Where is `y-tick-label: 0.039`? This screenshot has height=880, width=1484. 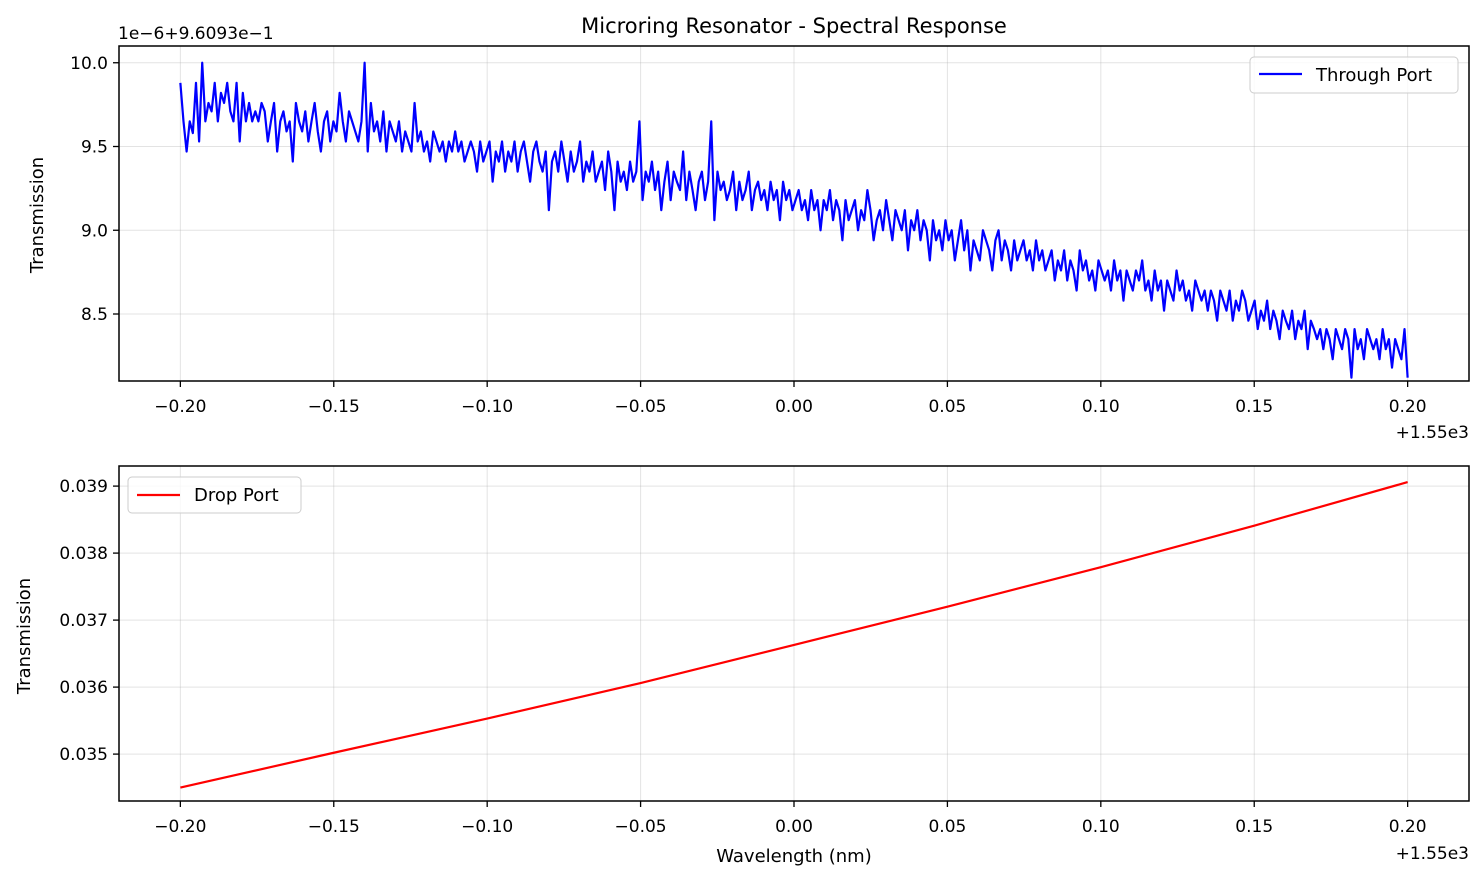
y-tick-label: 0.039 is located at coordinates (83, 487).